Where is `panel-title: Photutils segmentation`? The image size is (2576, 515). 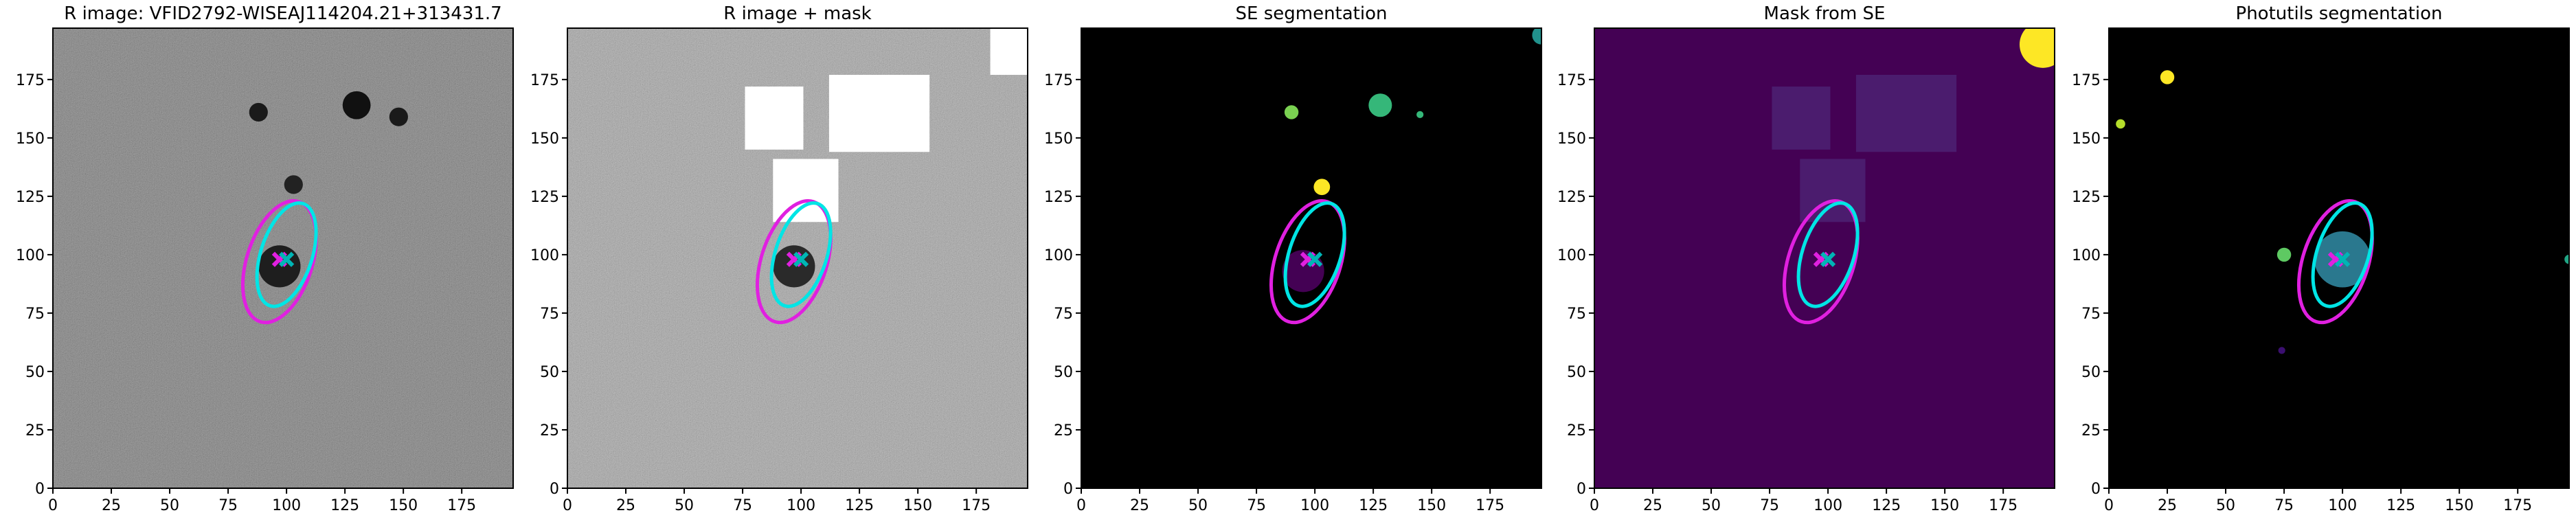
panel-title: Photutils segmentation is located at coordinates (2339, 13).